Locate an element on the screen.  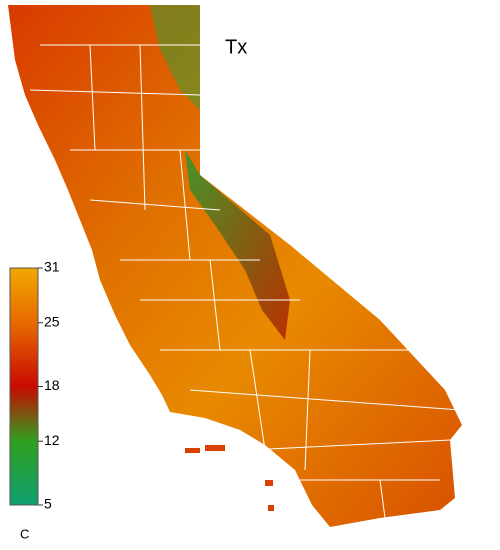
colorbar-bar is located at coordinates (24, 386).